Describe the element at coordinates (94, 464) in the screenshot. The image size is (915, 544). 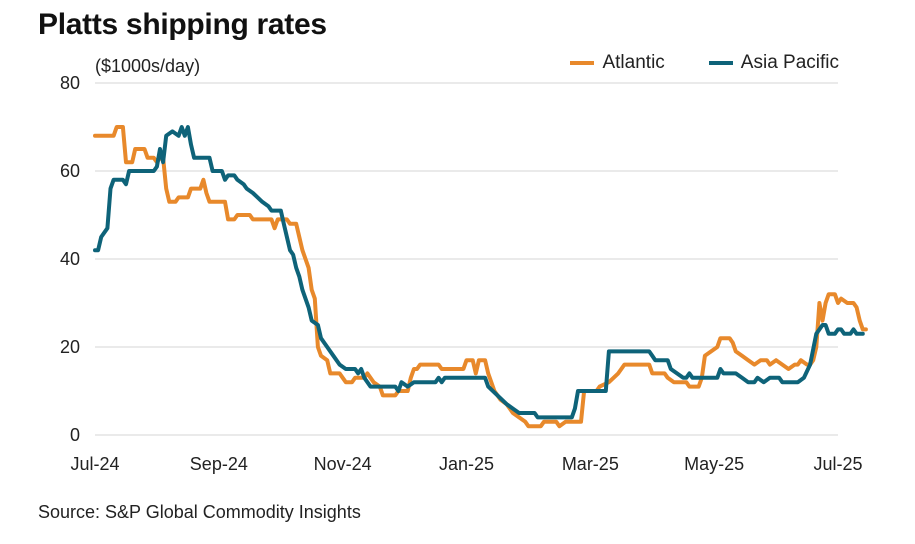
I see `x-tick-label: Jul-24` at that location.